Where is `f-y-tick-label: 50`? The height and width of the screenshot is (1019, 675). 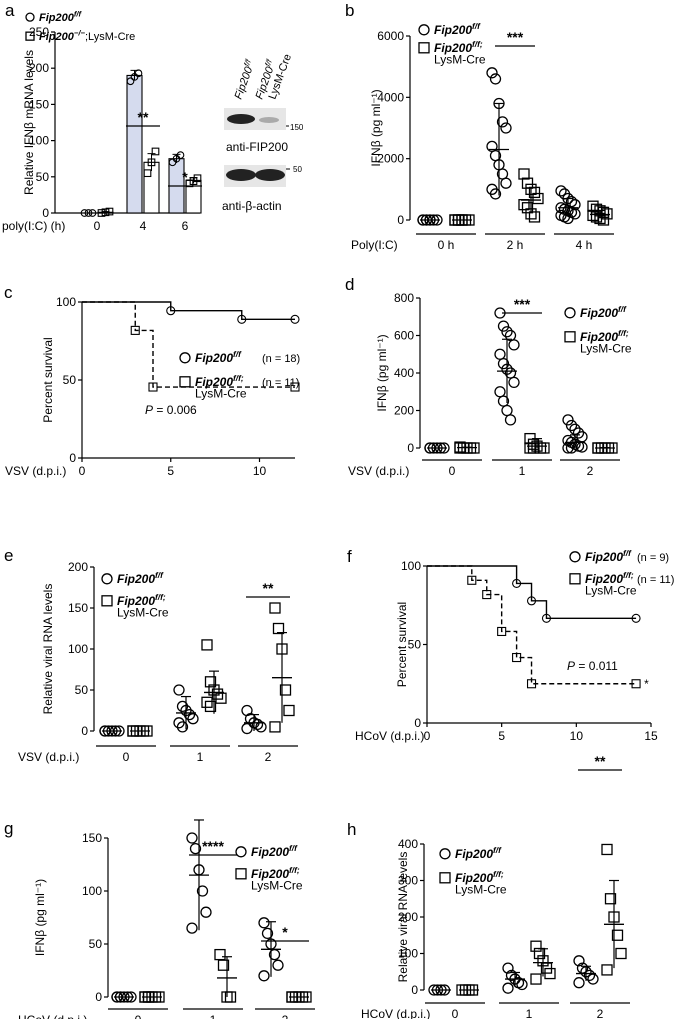
f-y-tick-label: 50 is located at coordinates (415, 645).